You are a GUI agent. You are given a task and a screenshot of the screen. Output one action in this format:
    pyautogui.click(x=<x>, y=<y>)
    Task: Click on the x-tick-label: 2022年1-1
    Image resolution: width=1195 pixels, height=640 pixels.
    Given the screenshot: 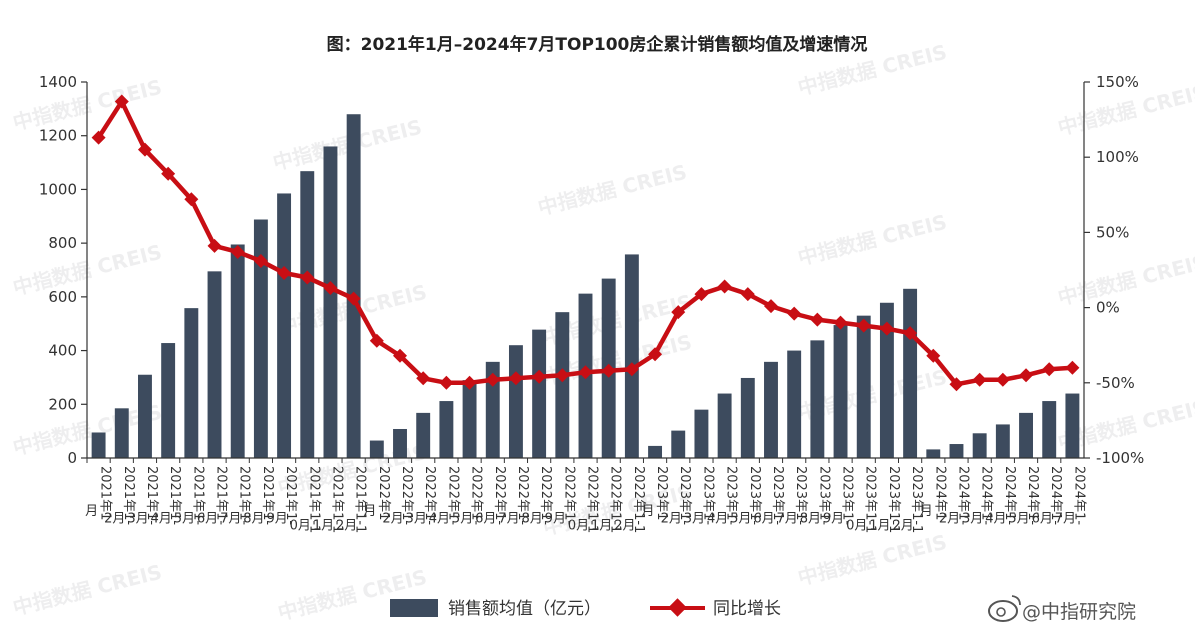 What is the action you would take?
    pyautogui.click(x=615, y=499)
    